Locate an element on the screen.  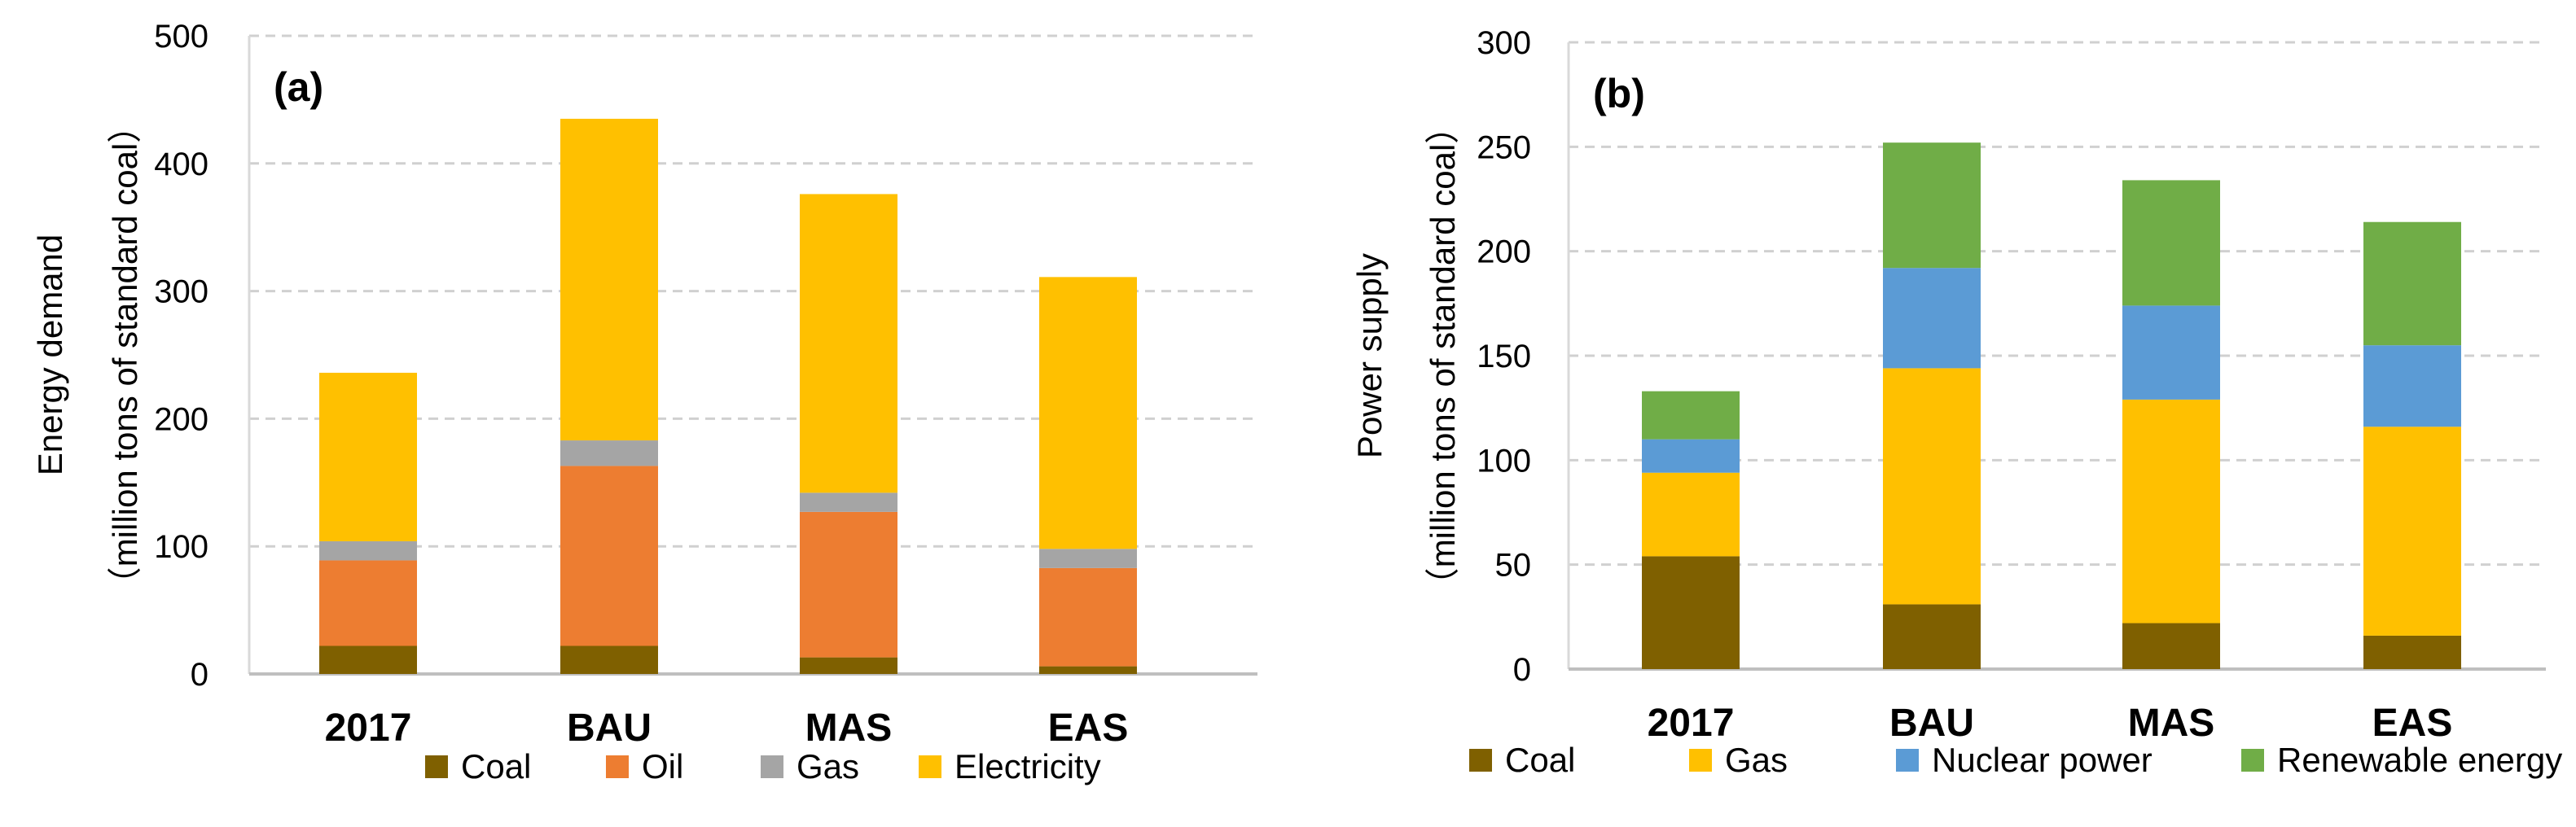
bar-oil-eas is located at coordinates (1088, 617).